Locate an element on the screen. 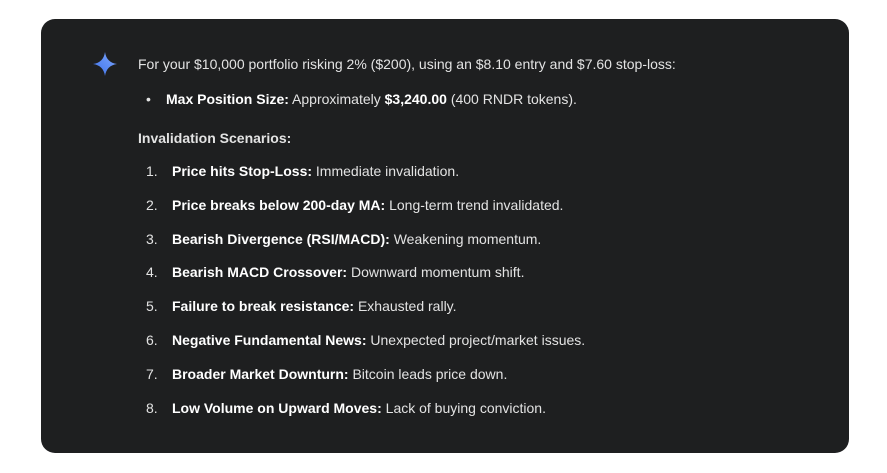 The image size is (887, 473). item-number: 7. is located at coordinates (152, 373).